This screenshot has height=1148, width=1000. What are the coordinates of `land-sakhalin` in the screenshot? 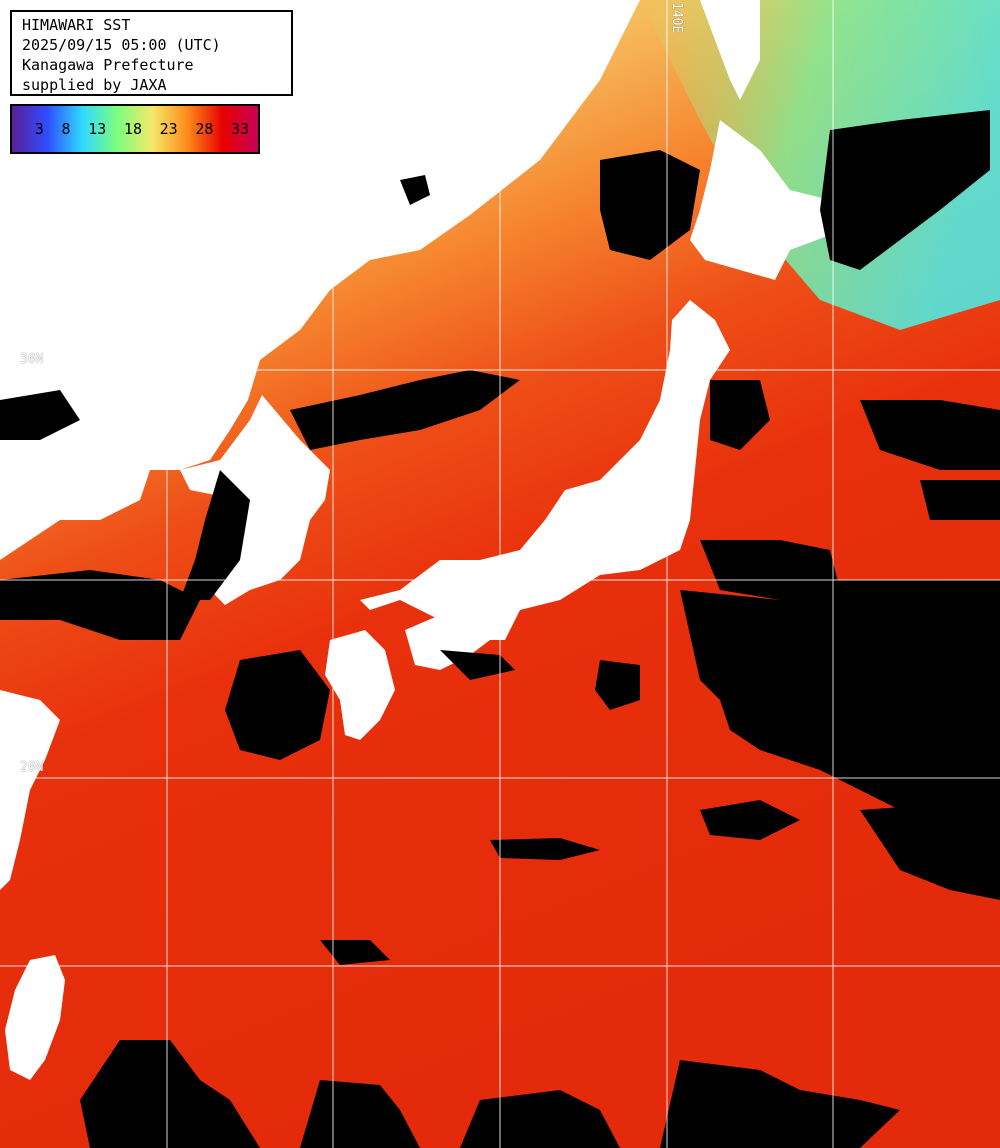 It's located at (730, 50).